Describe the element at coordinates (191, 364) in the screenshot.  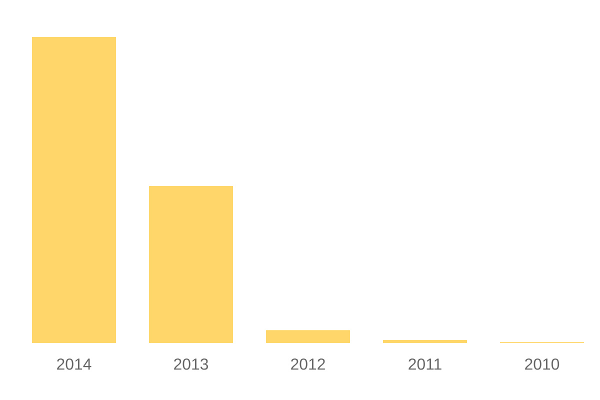
I see `x-tick-label: 2013` at that location.